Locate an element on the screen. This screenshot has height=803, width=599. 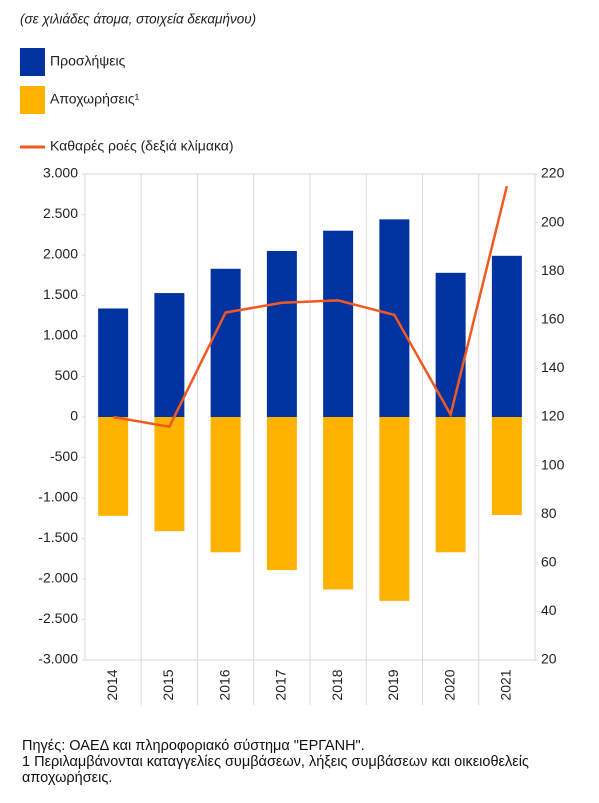
legend-label: Προσλήψεις is located at coordinates (88, 61).